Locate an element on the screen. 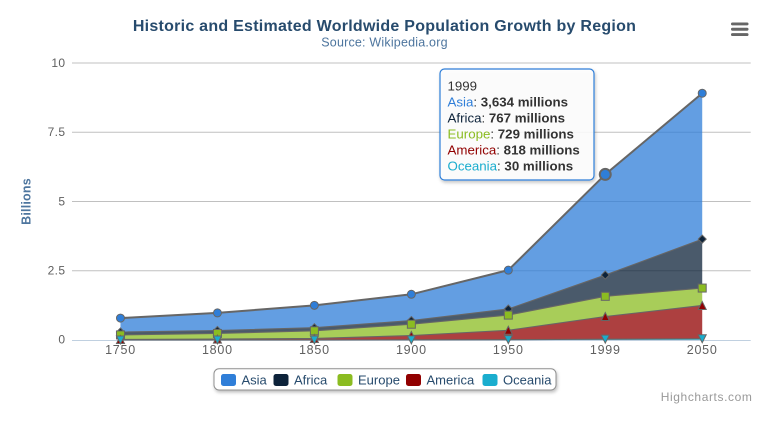 This screenshot has width=769, height=421. svg-text: 2.5 is located at coordinates (57, 271).